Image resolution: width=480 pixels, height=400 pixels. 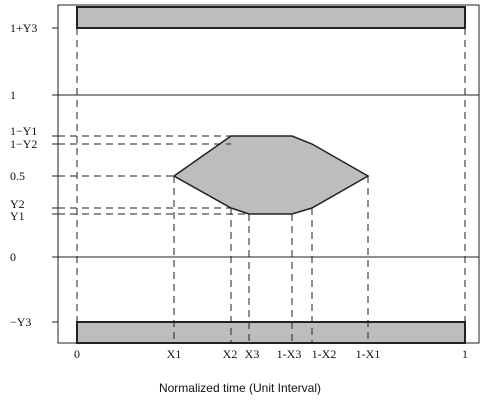 I want to click on x-label-x3: X3, so click(x=252, y=354).